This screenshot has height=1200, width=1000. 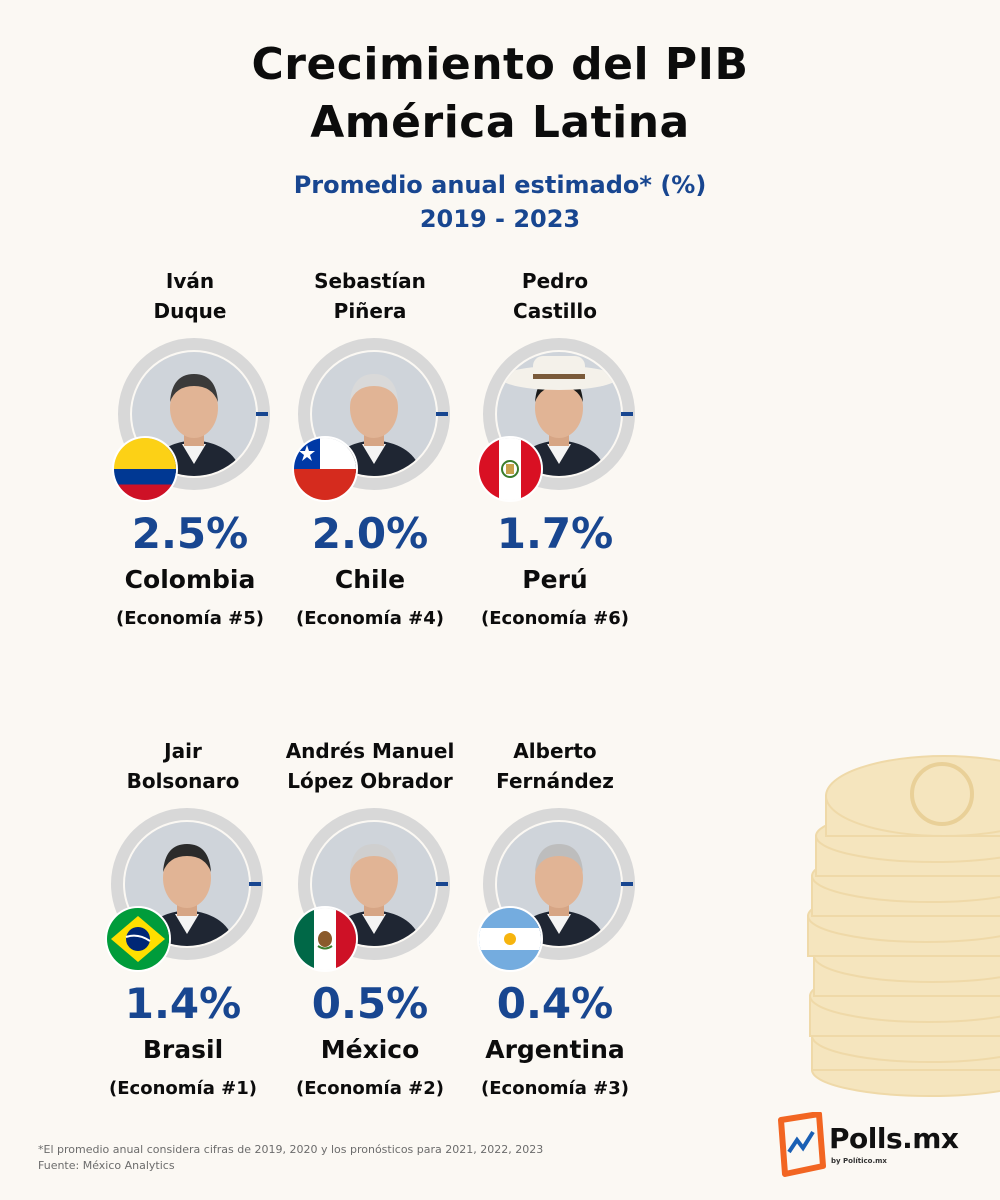 I want to click on title-line-1: Crecimiento del PIB, so click(x=500, y=64).